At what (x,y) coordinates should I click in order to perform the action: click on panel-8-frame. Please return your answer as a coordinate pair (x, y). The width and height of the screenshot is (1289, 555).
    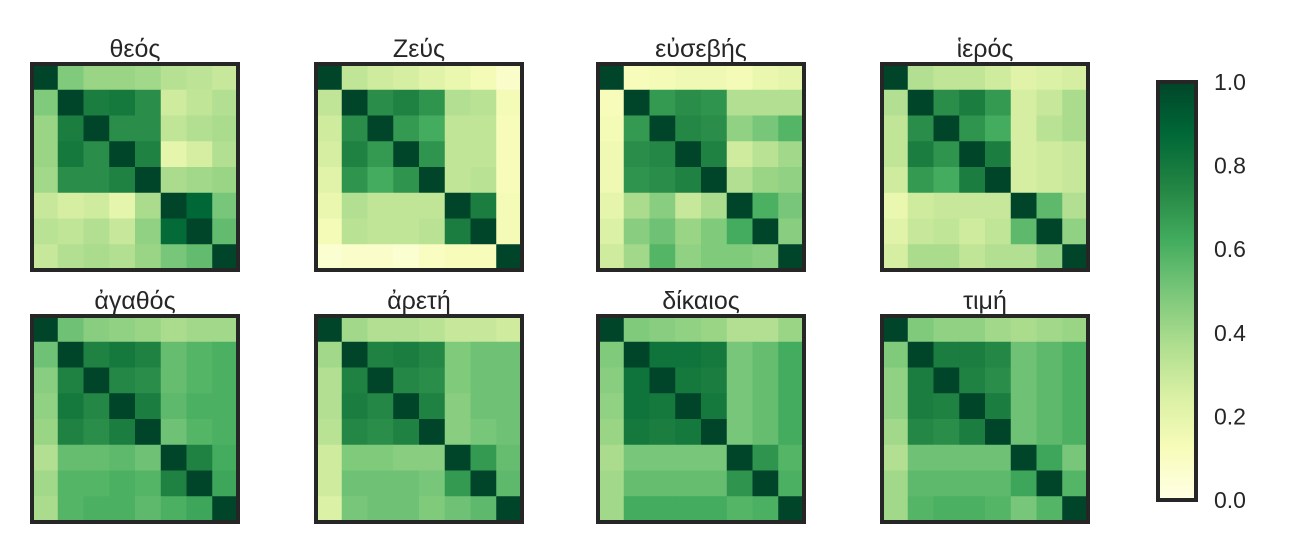
    Looking at the image, I should click on (985, 419).